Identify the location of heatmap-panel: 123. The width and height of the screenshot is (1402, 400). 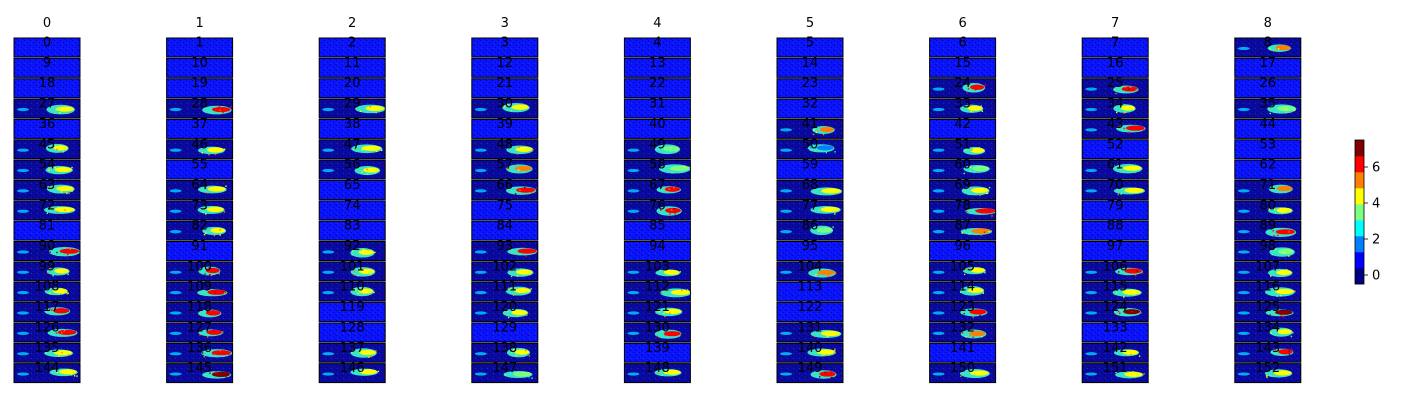
(963, 311).